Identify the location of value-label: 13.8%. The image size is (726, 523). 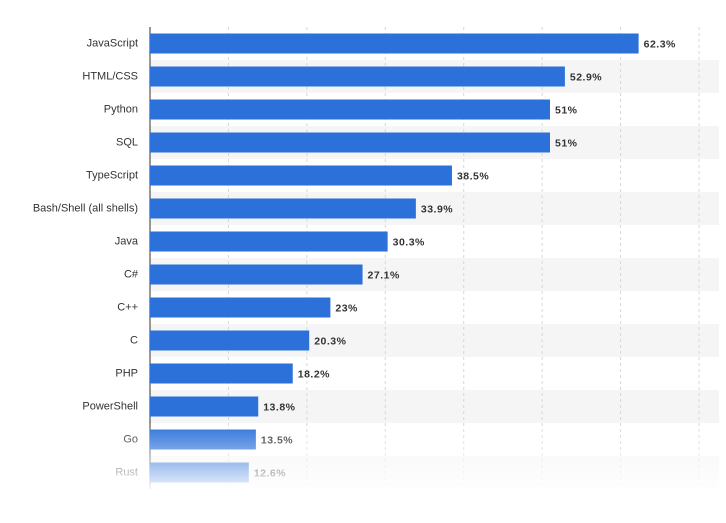
(279, 407).